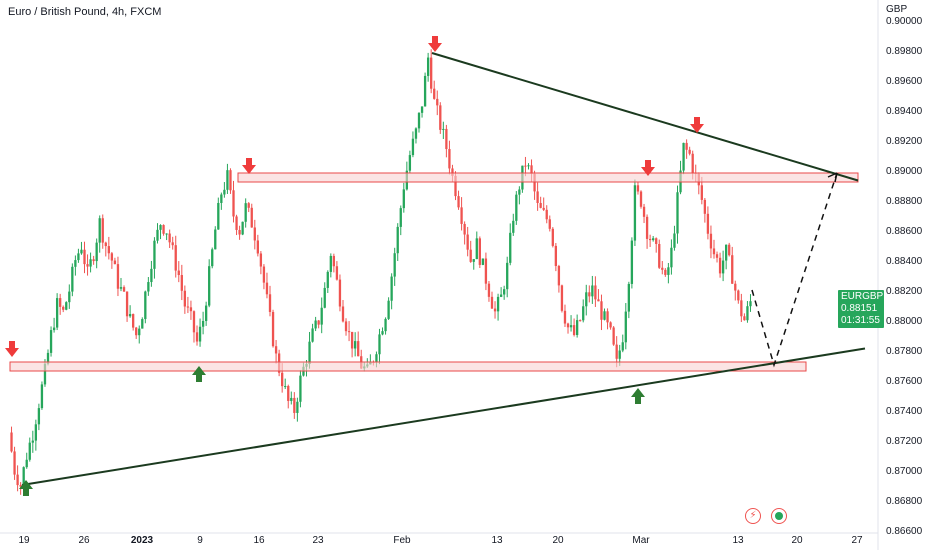 The width and height of the screenshot is (932, 550). What do you see at coordinates (904, 51) in the screenshot?
I see `y-tick-label: 0.89800` at bounding box center [904, 51].